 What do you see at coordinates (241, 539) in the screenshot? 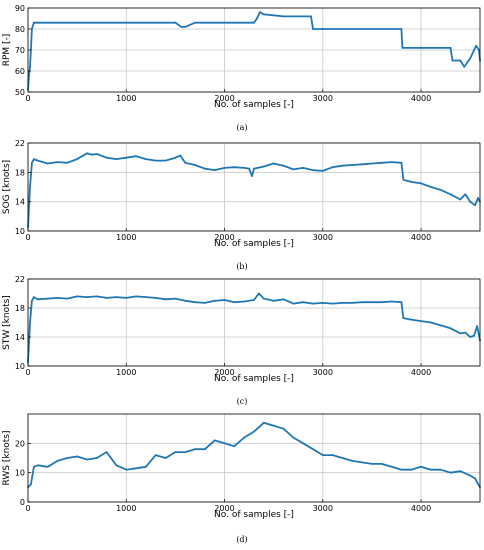
I see `panel-caption: (d)` at bounding box center [241, 539].